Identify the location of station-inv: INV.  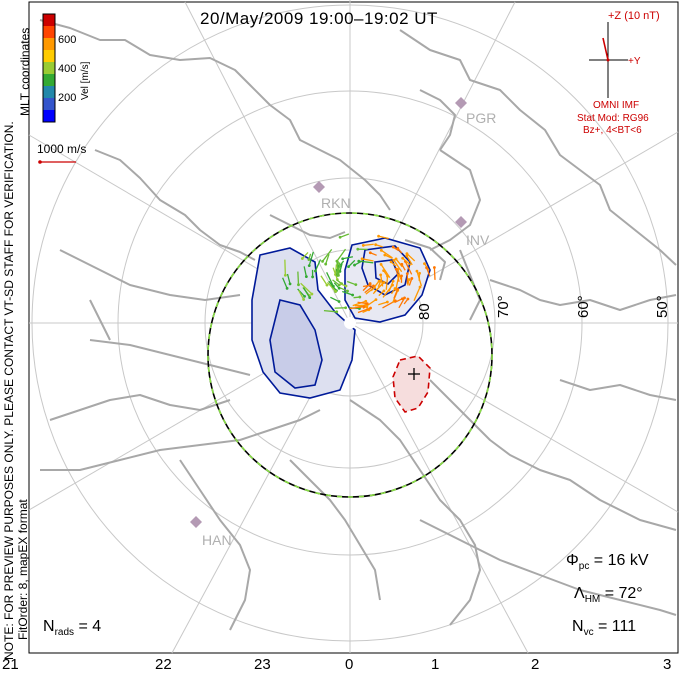
(478, 240).